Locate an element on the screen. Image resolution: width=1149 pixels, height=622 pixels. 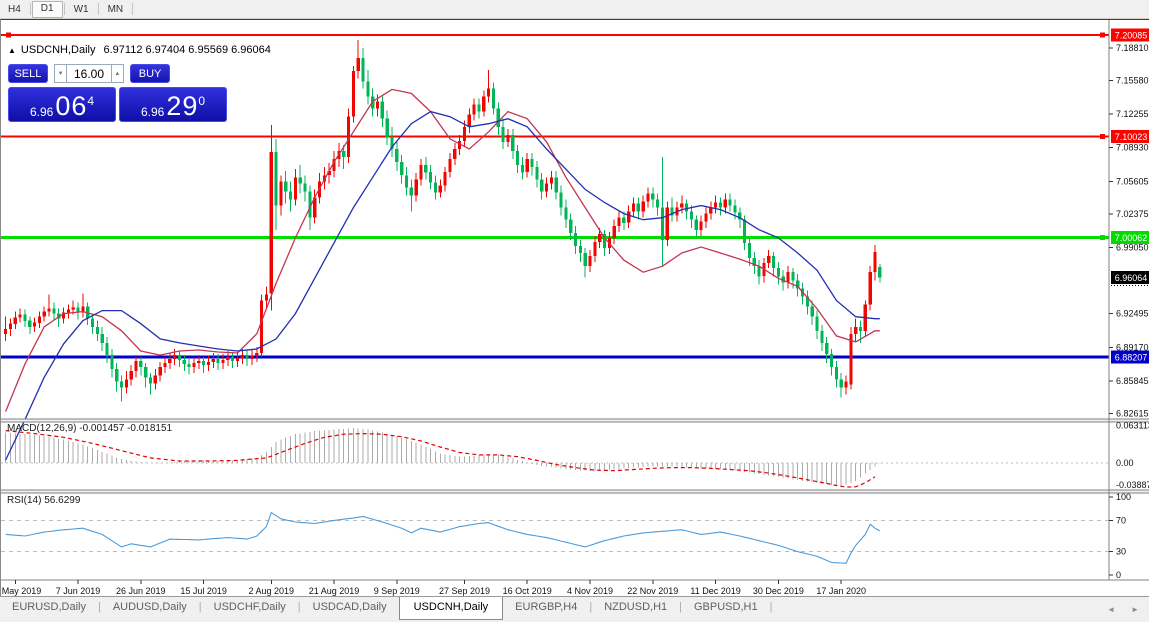
svg-text: 6.89170 is located at coordinates (1132, 347).